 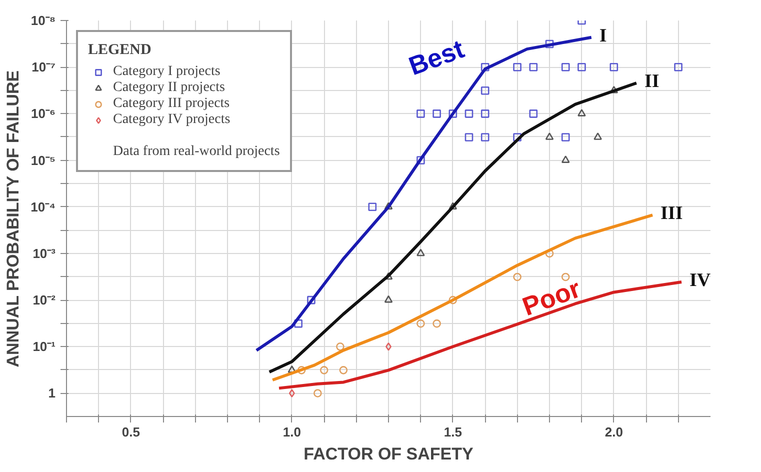 I want to click on y-axis-title: ANNUAL PROBABILITY OF FAILURE, so click(x=13, y=219).